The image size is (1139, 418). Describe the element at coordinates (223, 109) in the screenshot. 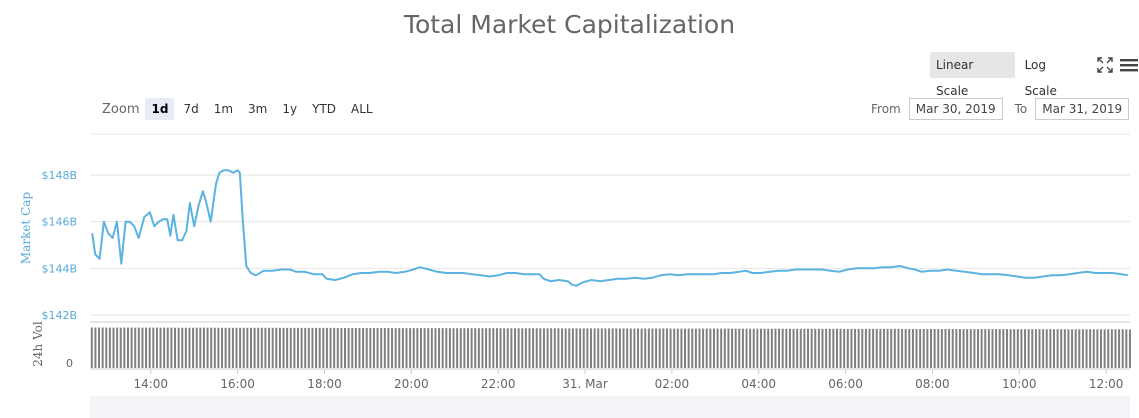

I see `zoom-1m-button: 1m` at that location.